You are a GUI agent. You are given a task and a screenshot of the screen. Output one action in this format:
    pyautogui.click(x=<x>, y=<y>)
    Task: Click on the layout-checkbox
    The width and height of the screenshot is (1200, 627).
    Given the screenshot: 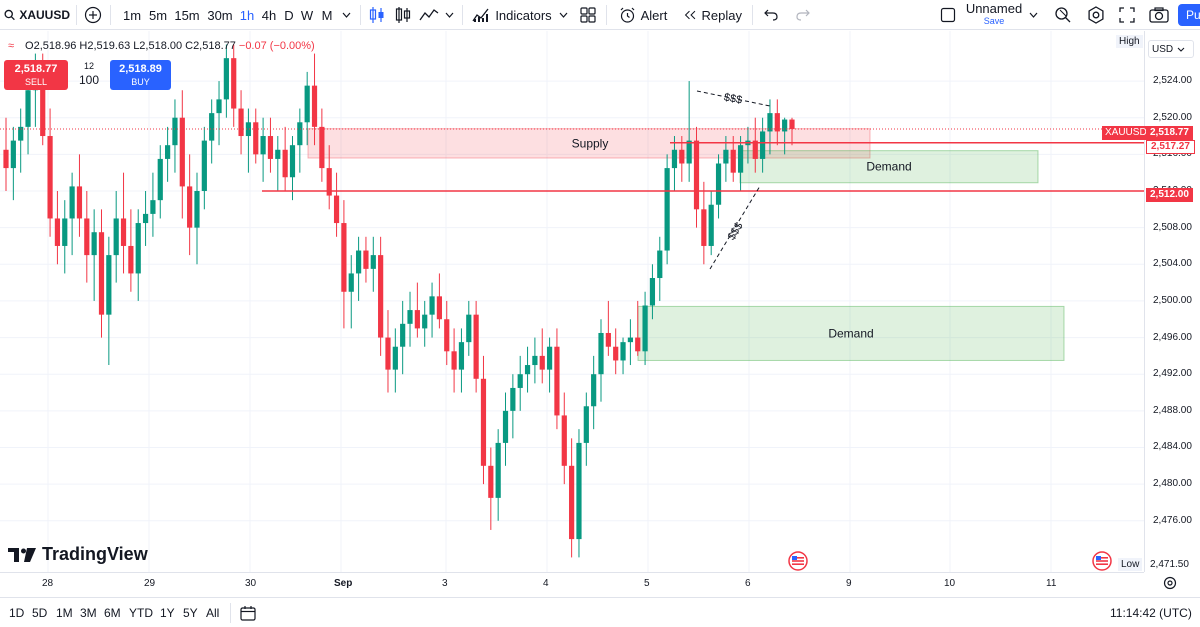 What is the action you would take?
    pyautogui.click(x=948, y=15)
    